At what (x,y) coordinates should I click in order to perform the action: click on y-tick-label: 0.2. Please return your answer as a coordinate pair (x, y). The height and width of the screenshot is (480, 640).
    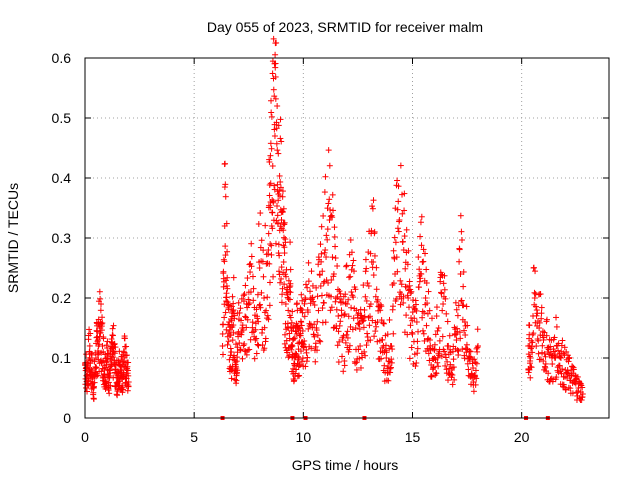
    Looking at the image, I should click on (62, 298).